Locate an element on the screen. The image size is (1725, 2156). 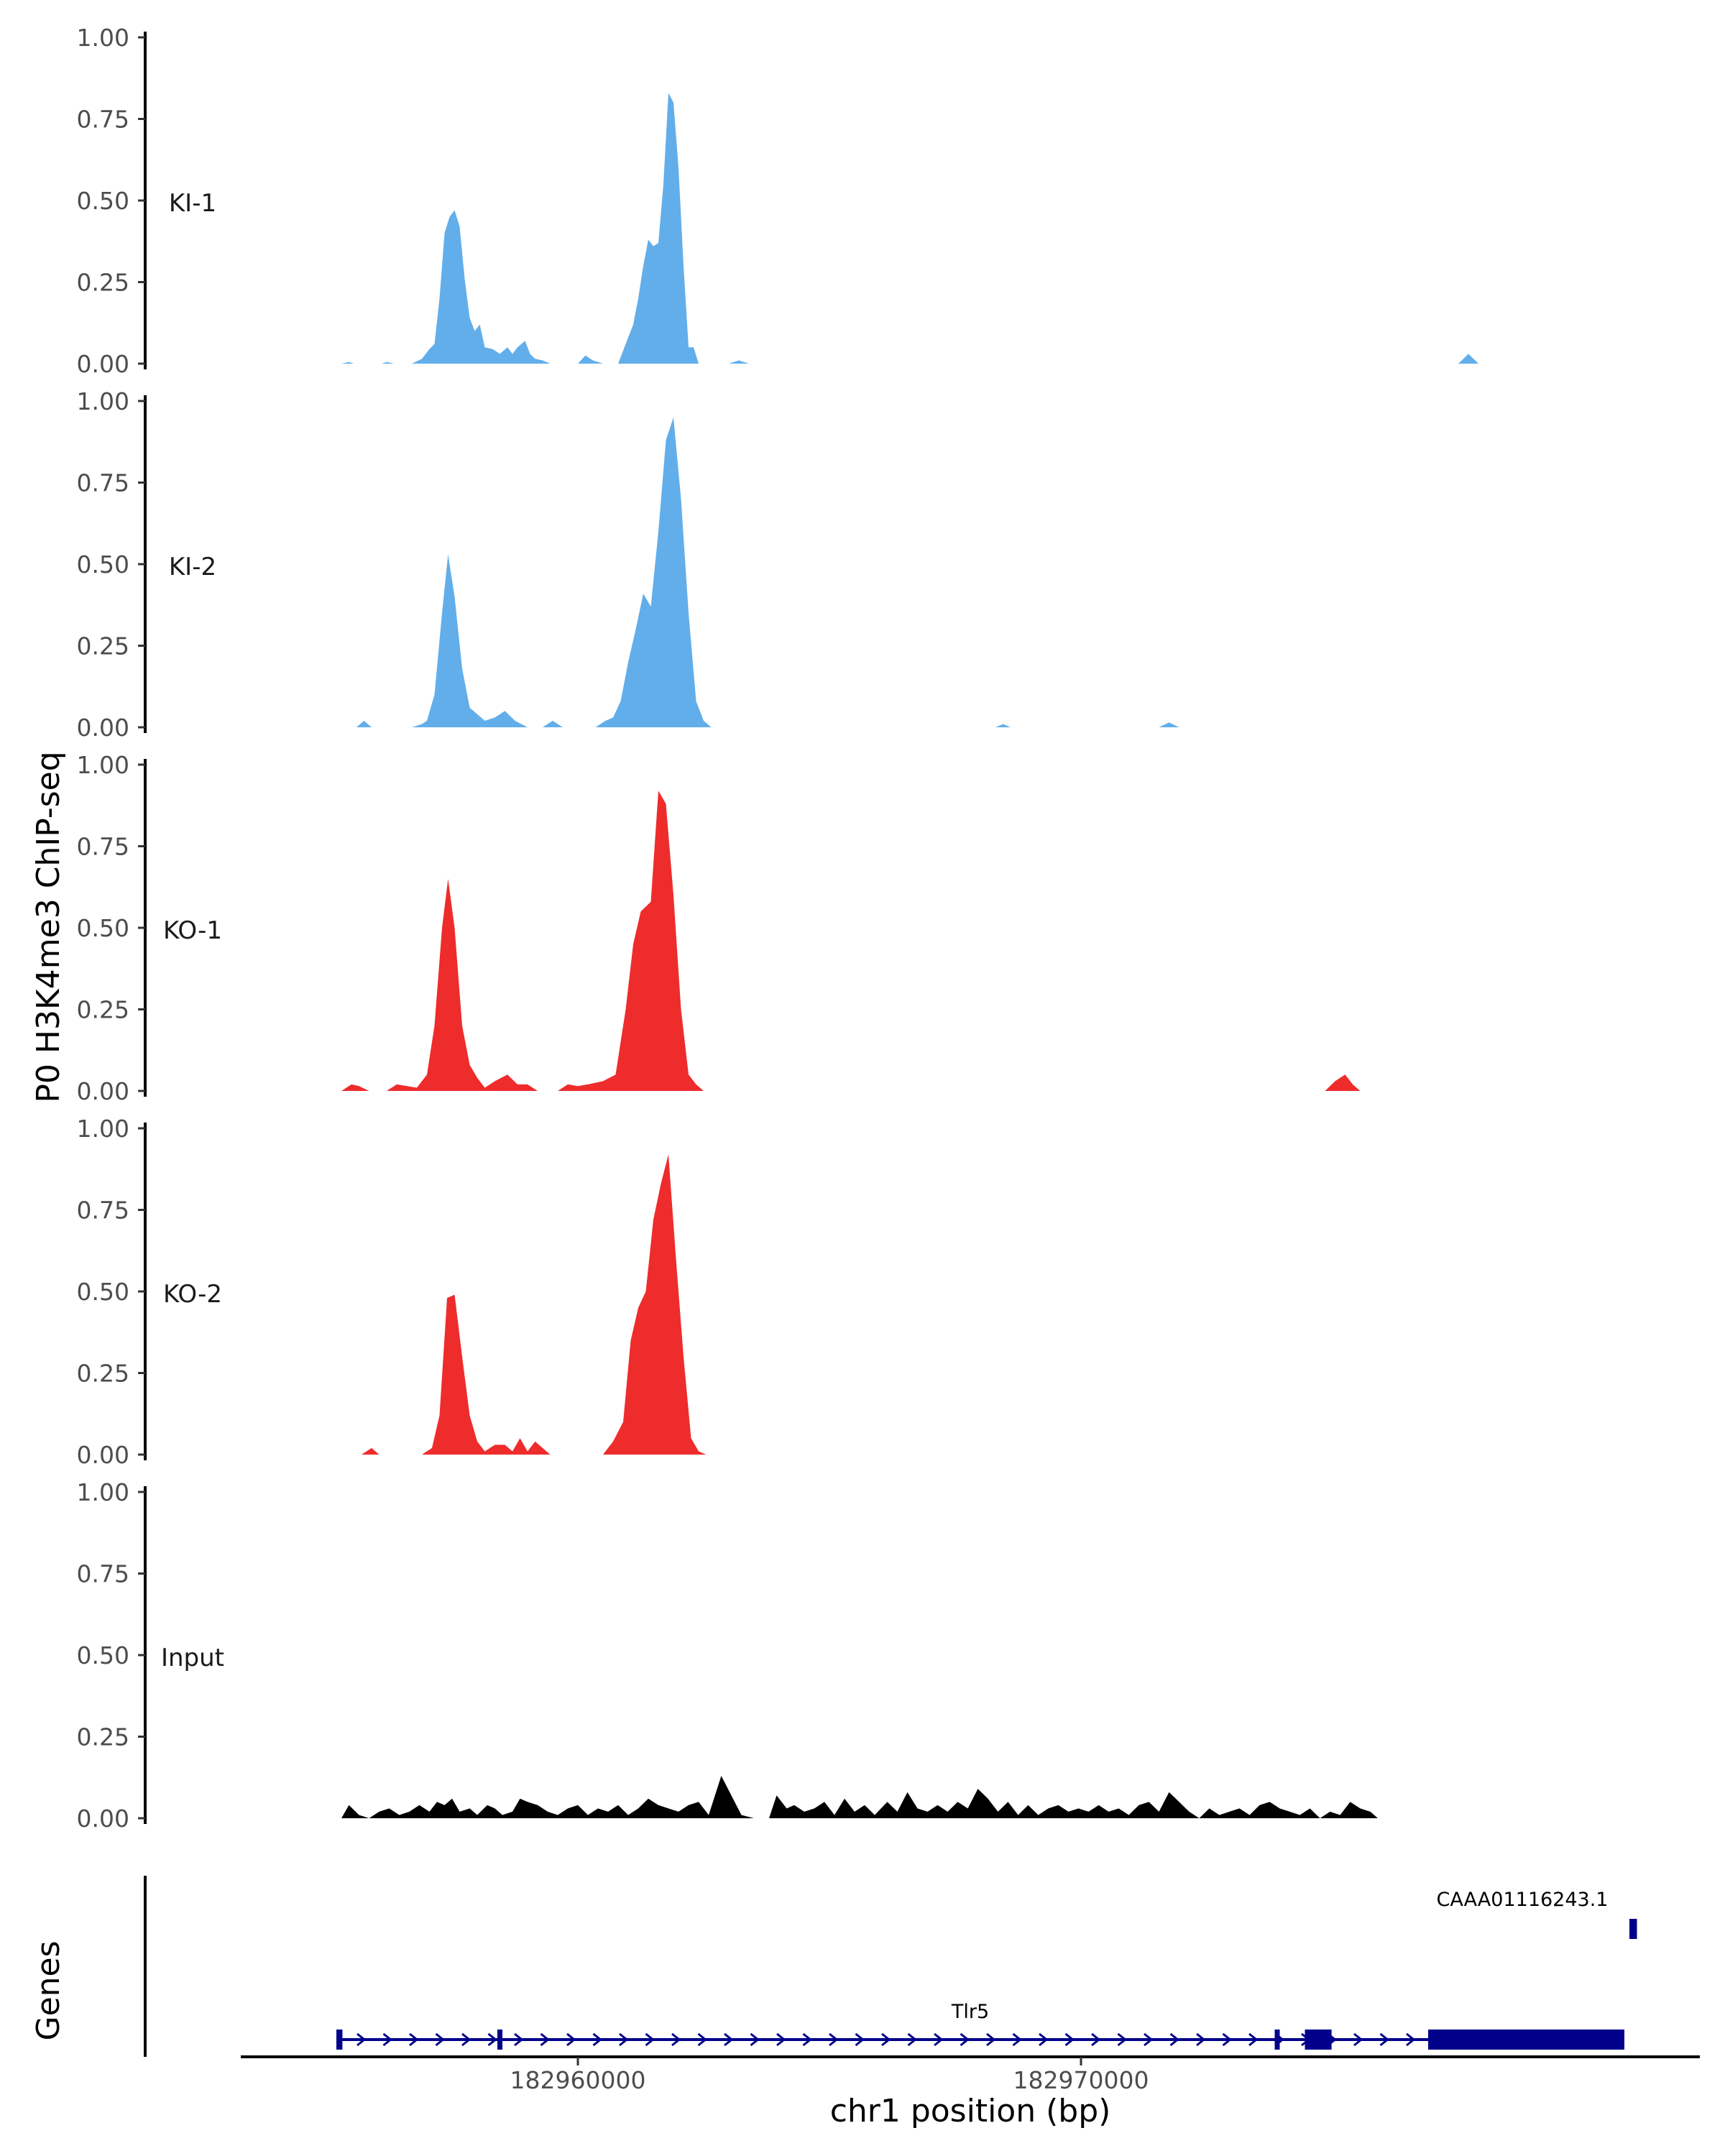
track-label: KI-2 is located at coordinates (192, 567).